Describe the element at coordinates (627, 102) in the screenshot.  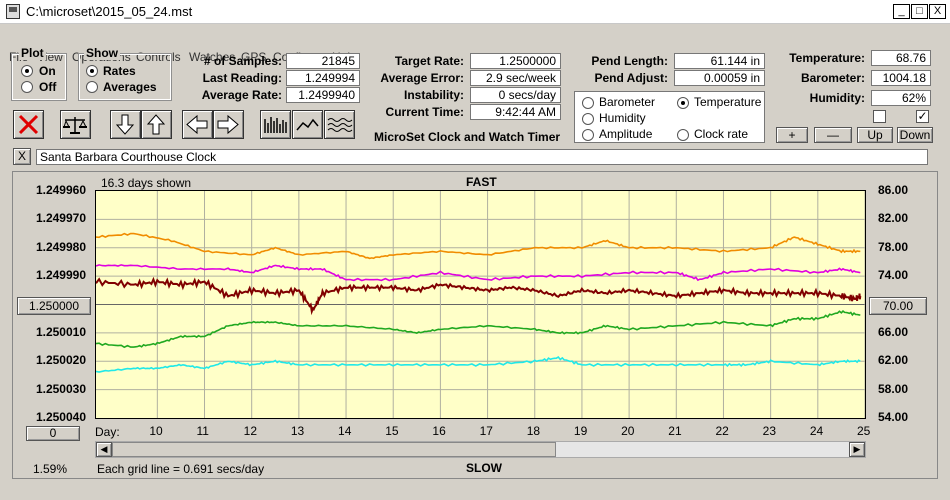
I see `barometer-option-label: Barometer` at that location.